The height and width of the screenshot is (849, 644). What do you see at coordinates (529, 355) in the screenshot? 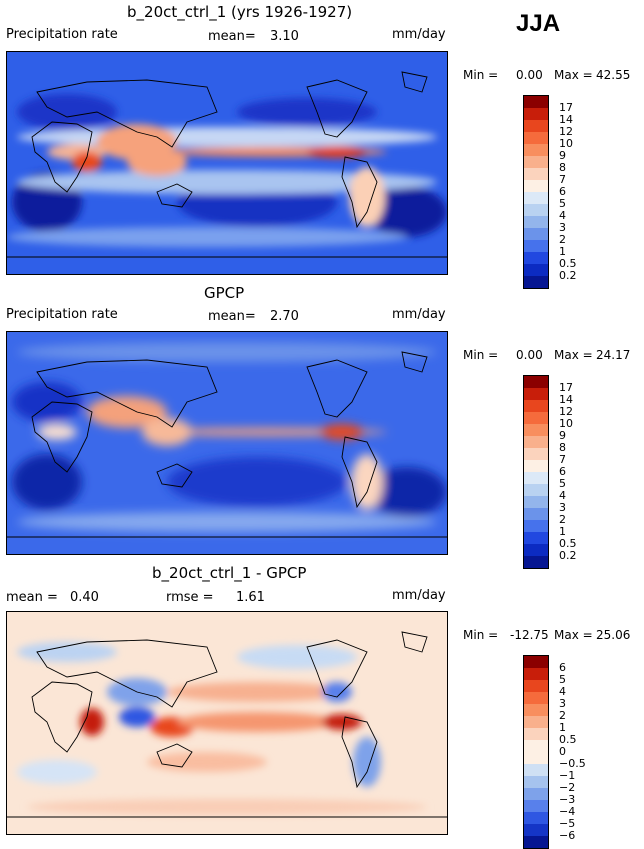
I see `panel-2-min-value: 0.00` at bounding box center [529, 355].